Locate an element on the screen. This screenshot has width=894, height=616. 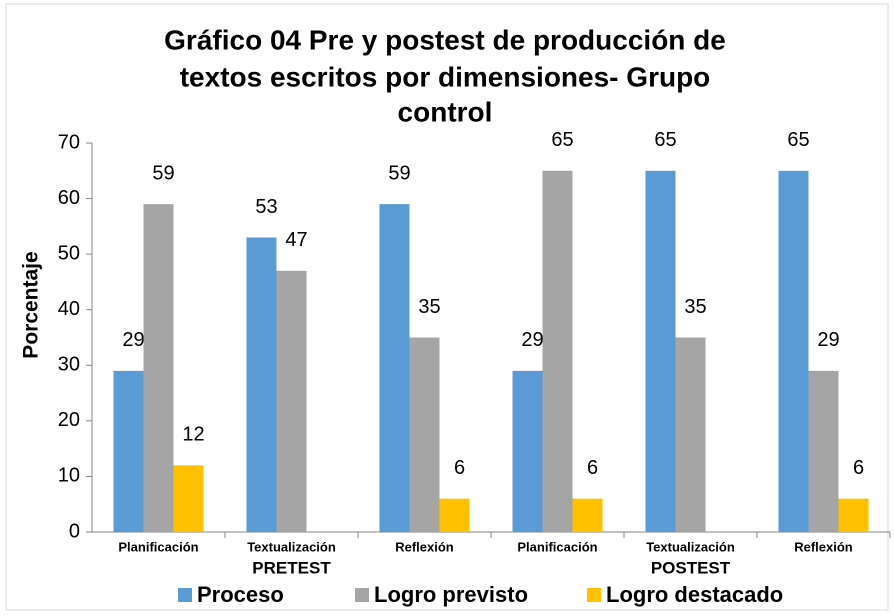
y-tick-label: 10 is located at coordinates (69, 476).